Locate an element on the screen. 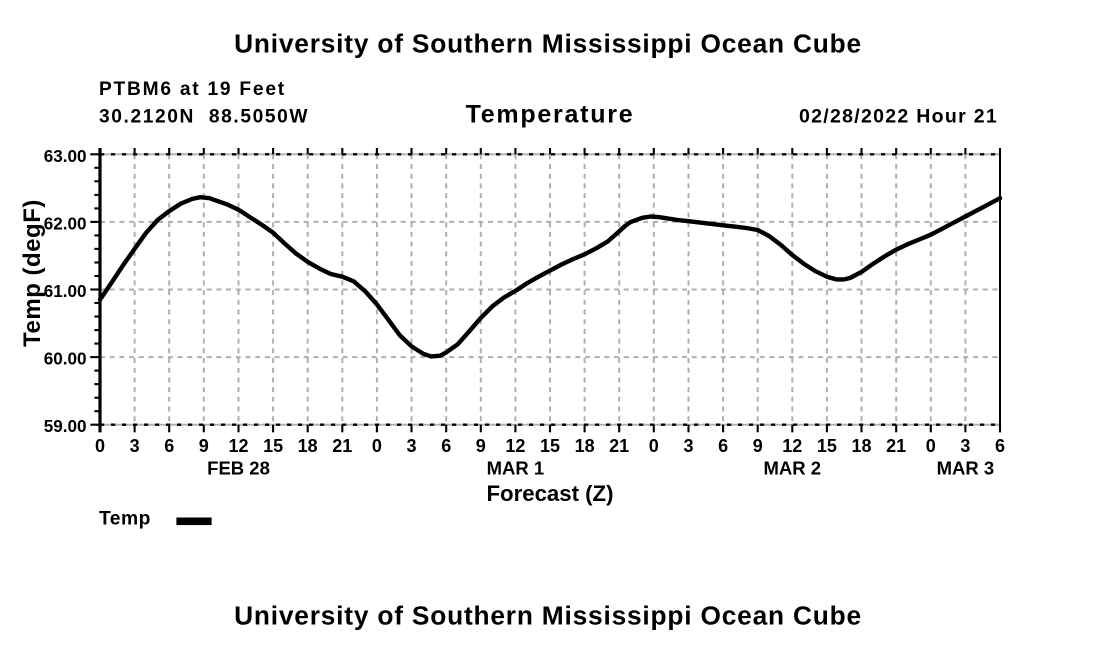  svg-text: 30.2120N 88.5050W is located at coordinates (204, 117).